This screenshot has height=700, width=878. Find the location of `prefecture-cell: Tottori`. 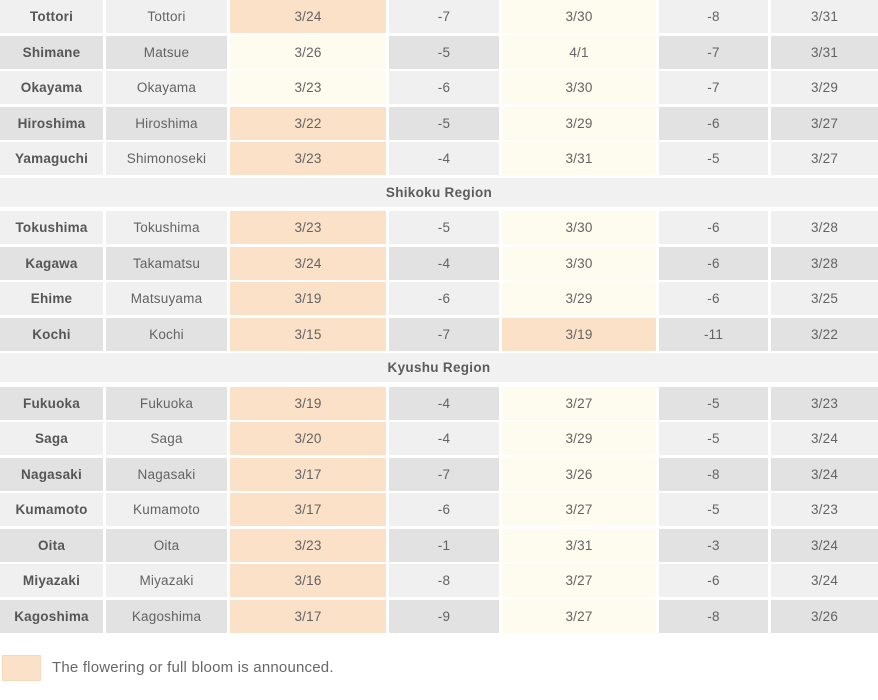

prefecture-cell: Tottori is located at coordinates (51, 16).